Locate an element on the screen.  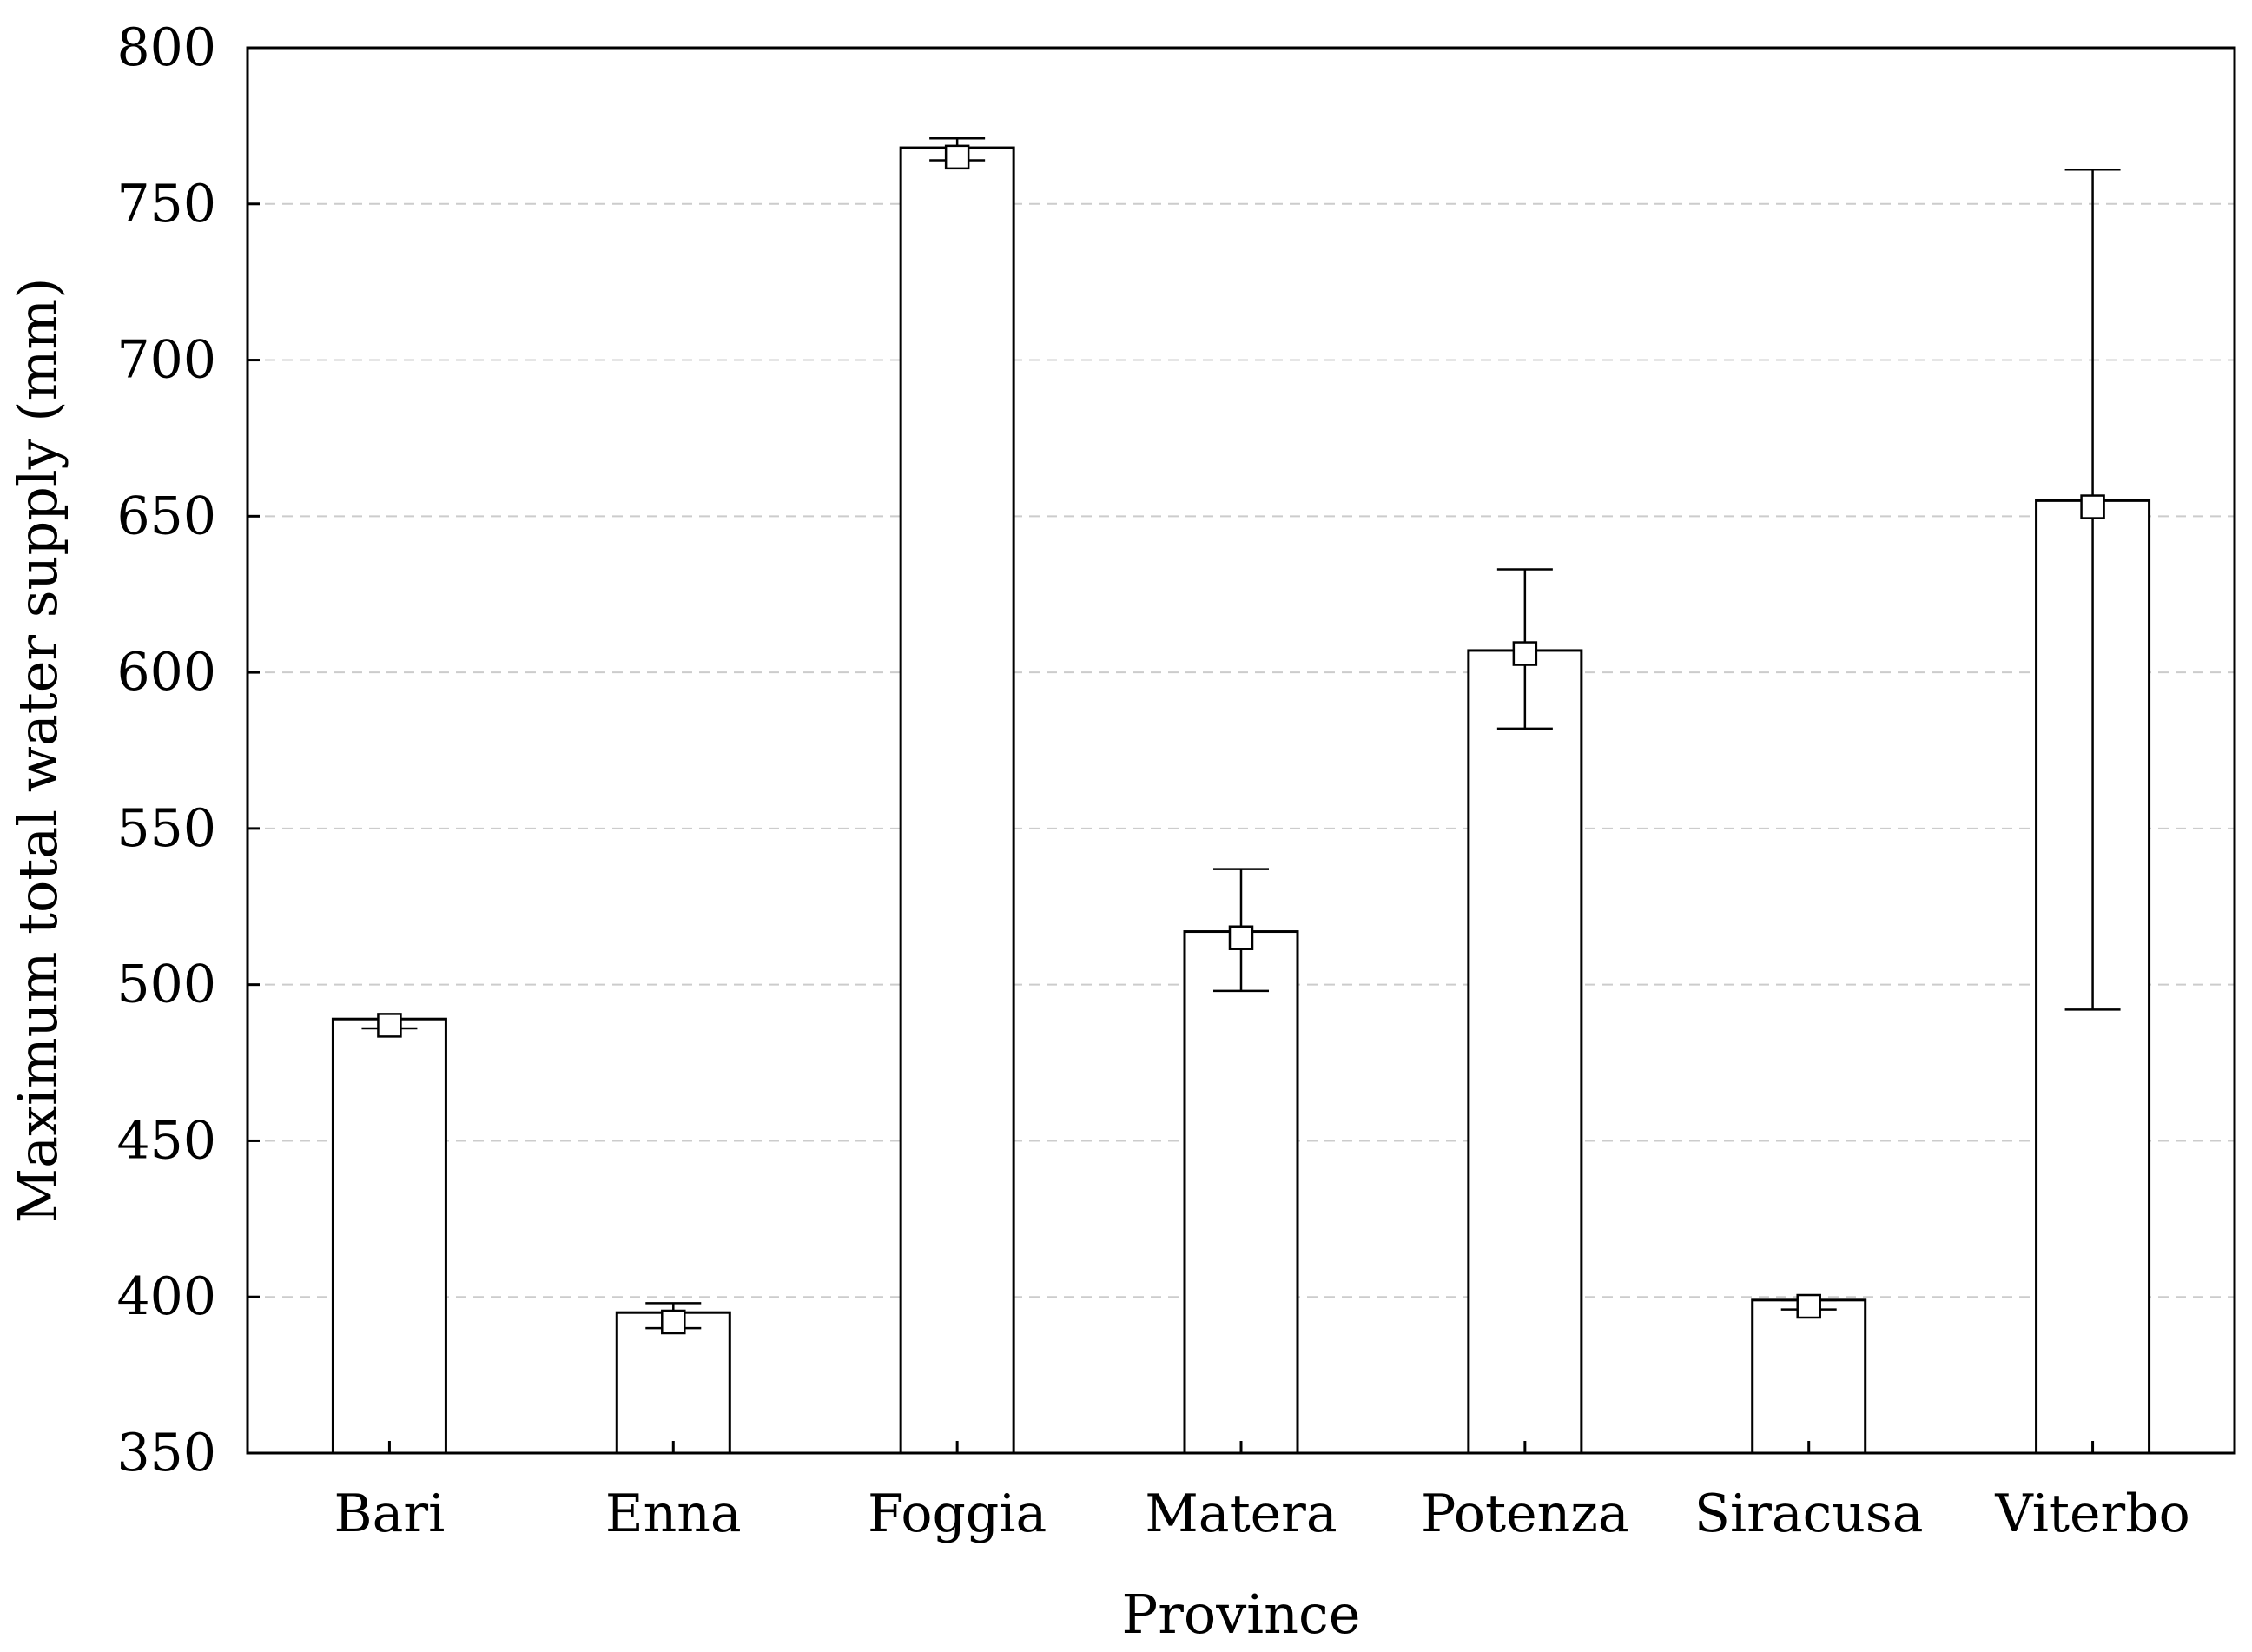
x-tick-label: Viterbo is located at coordinates (2091, 1513).